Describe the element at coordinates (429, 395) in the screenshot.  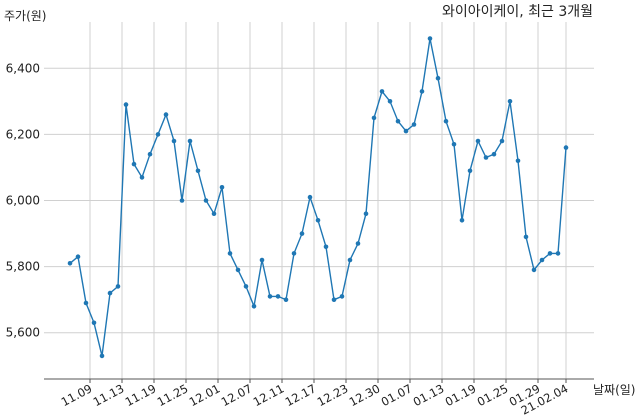
I see `x-tick-label: 01.13` at that location.